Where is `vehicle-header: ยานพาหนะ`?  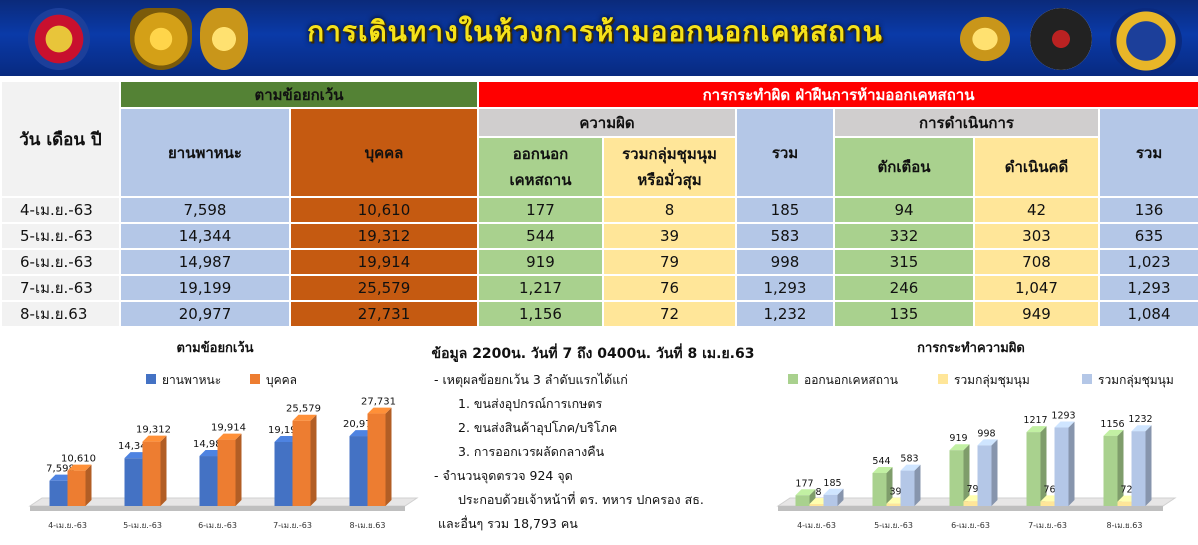
vehicle-header: ยานพาหนะ is located at coordinates (205, 152).